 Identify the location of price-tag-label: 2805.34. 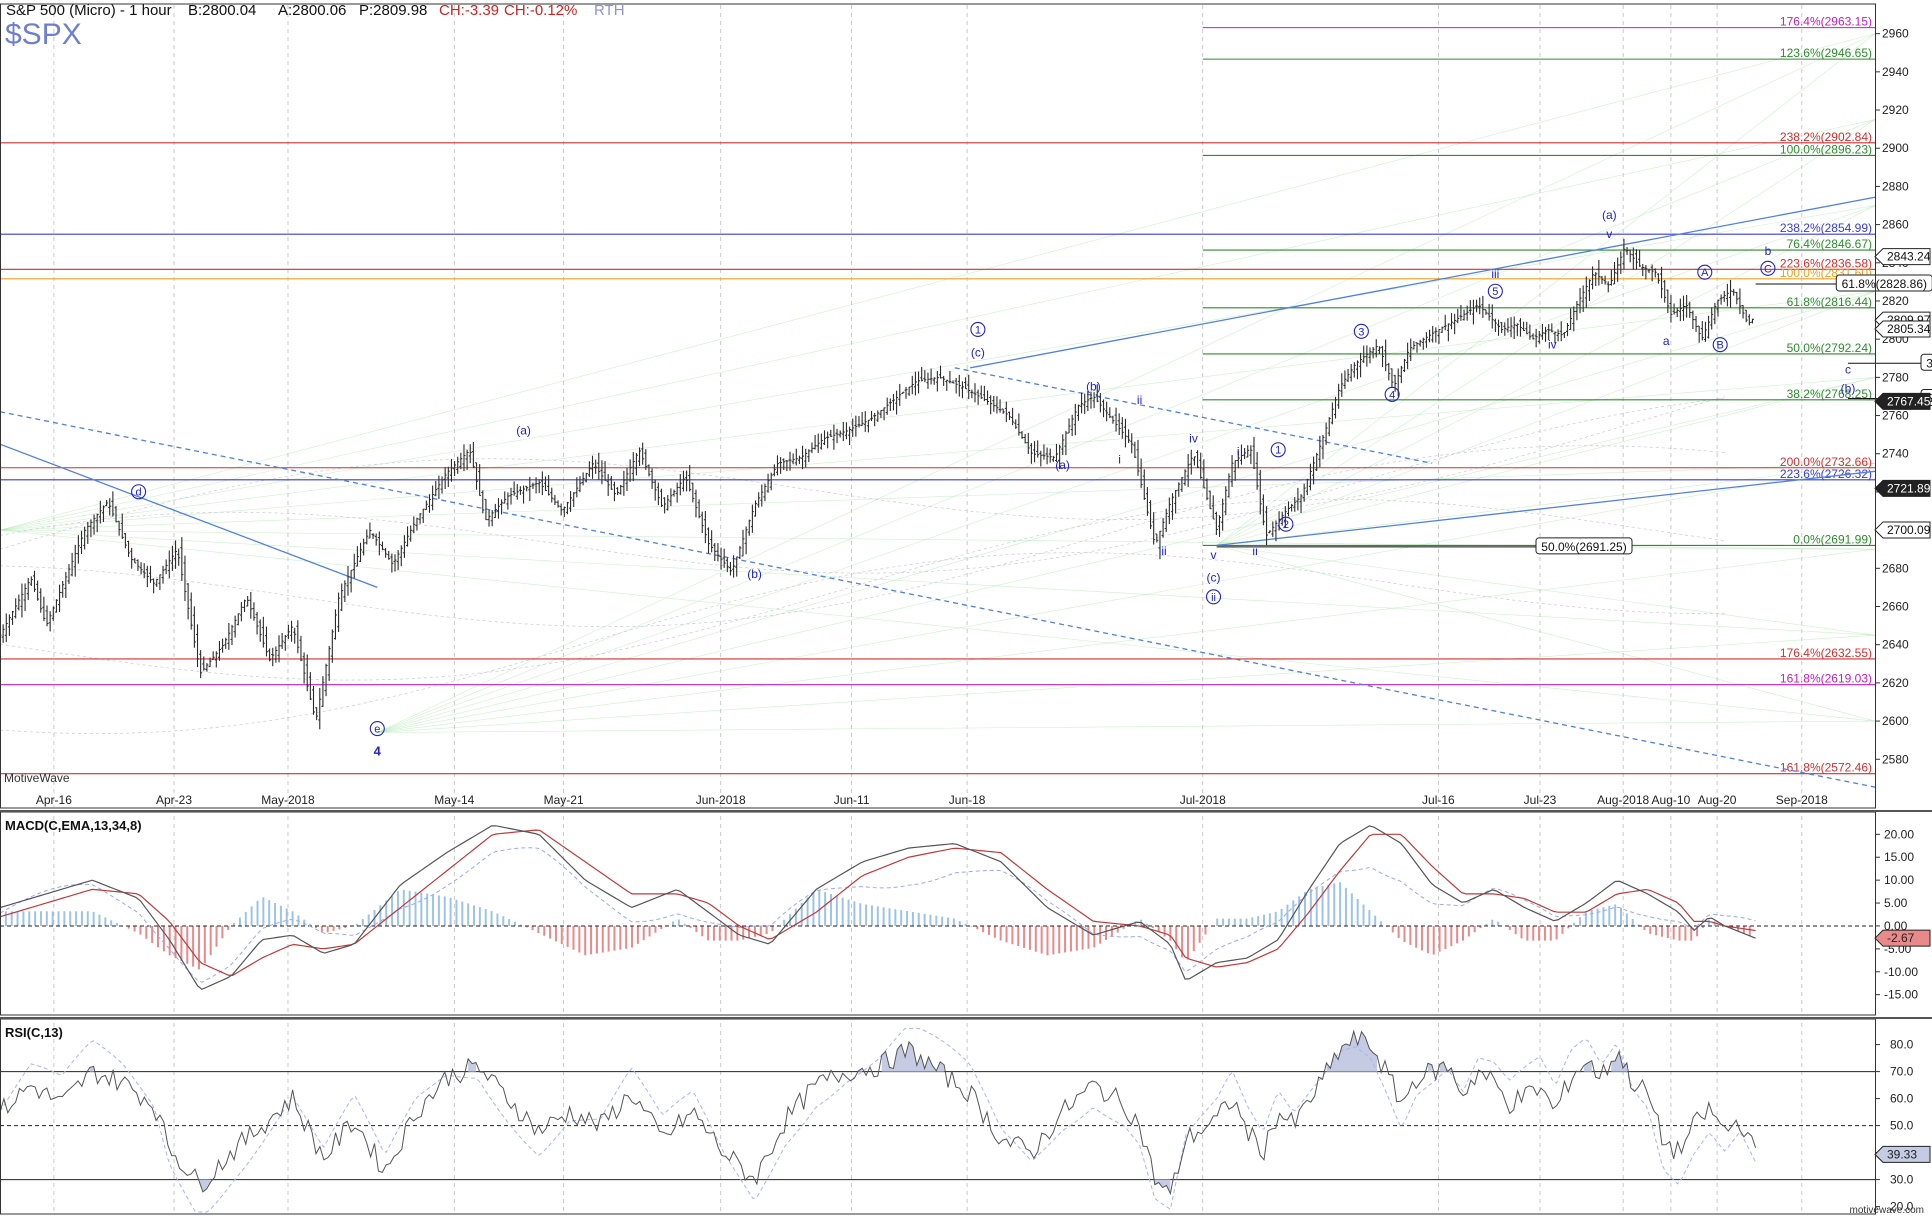
(1909, 329).